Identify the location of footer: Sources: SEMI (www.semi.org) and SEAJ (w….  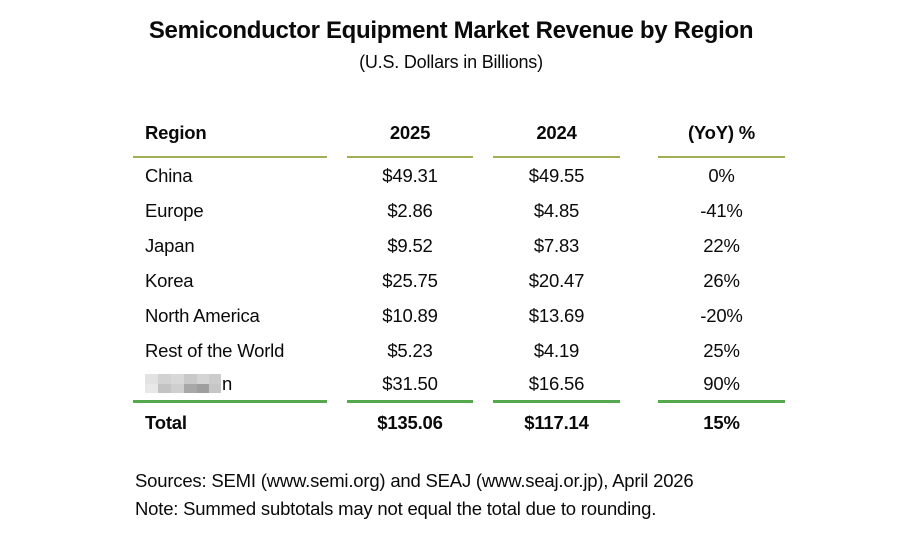
(414, 495).